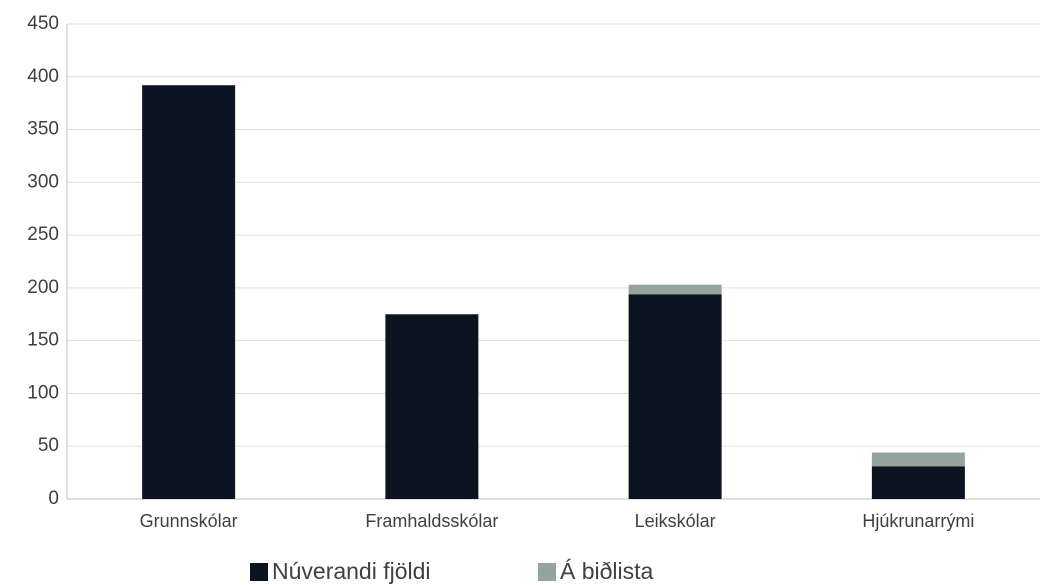  Describe the element at coordinates (607, 571) in the screenshot. I see `legend-label: Á biðlista` at that location.